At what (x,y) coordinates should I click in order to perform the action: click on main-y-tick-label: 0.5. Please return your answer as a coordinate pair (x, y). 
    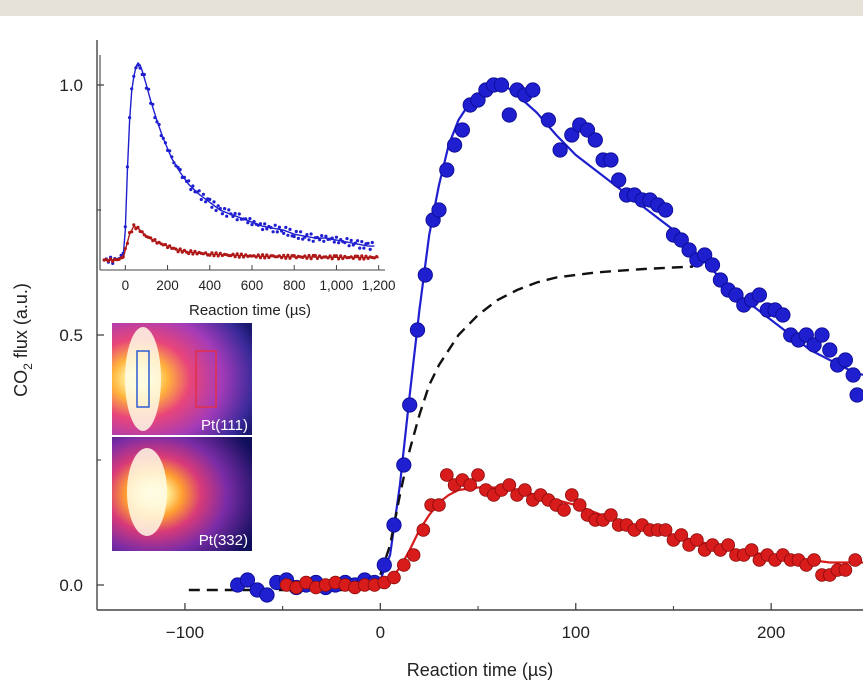
    Looking at the image, I should click on (71, 335).